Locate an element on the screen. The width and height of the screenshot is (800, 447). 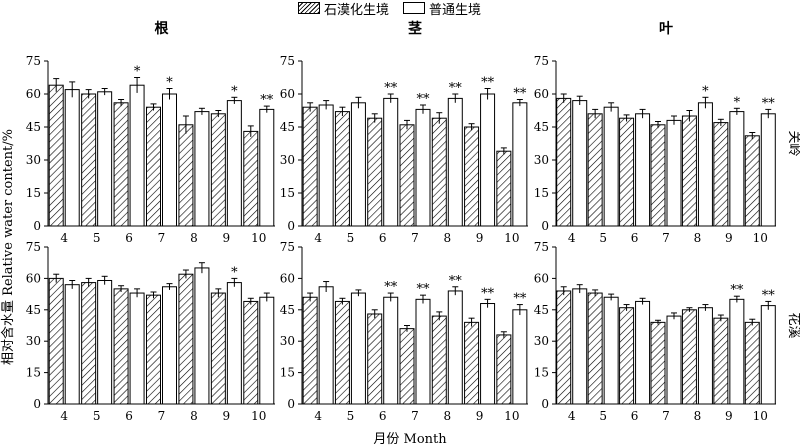
y-tick-label: 0 is located at coordinates (37, 404).